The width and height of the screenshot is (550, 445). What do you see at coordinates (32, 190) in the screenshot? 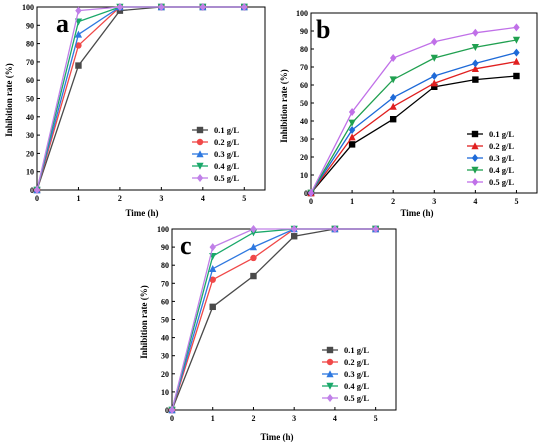
I see `y-tick-label: 0` at bounding box center [32, 190].